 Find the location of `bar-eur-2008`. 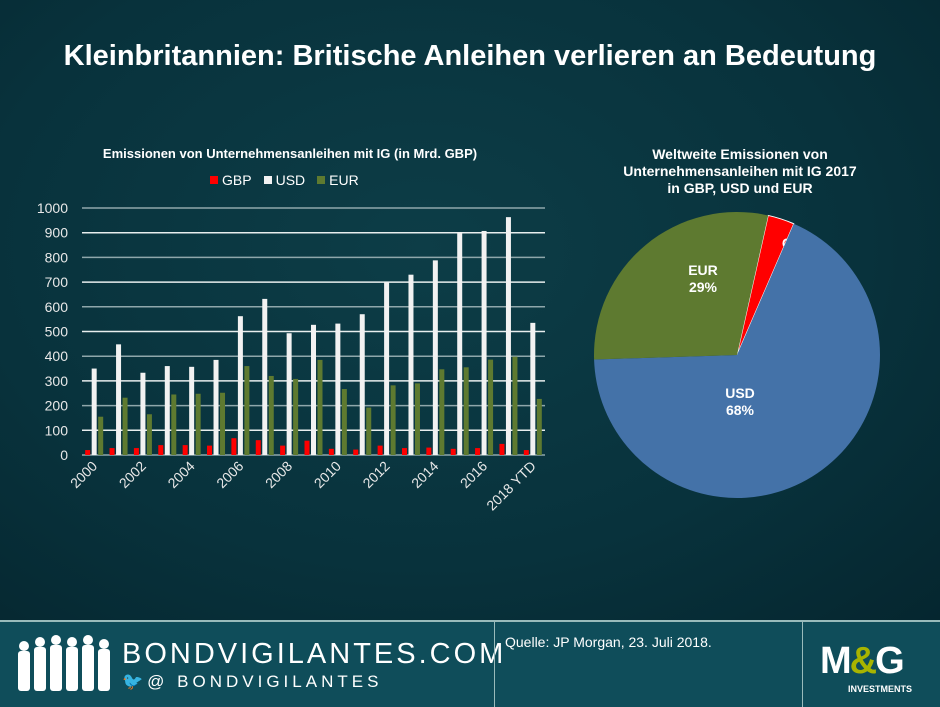

bar-eur-2008 is located at coordinates (296, 416).